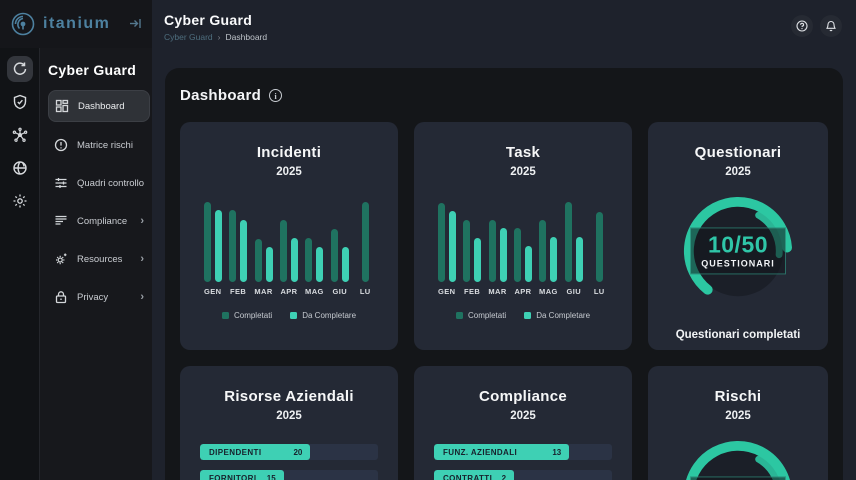 This screenshot has width=856, height=480. Describe the element at coordinates (504, 95) in the screenshot. I see `panel-head: Dashboard i` at that location.